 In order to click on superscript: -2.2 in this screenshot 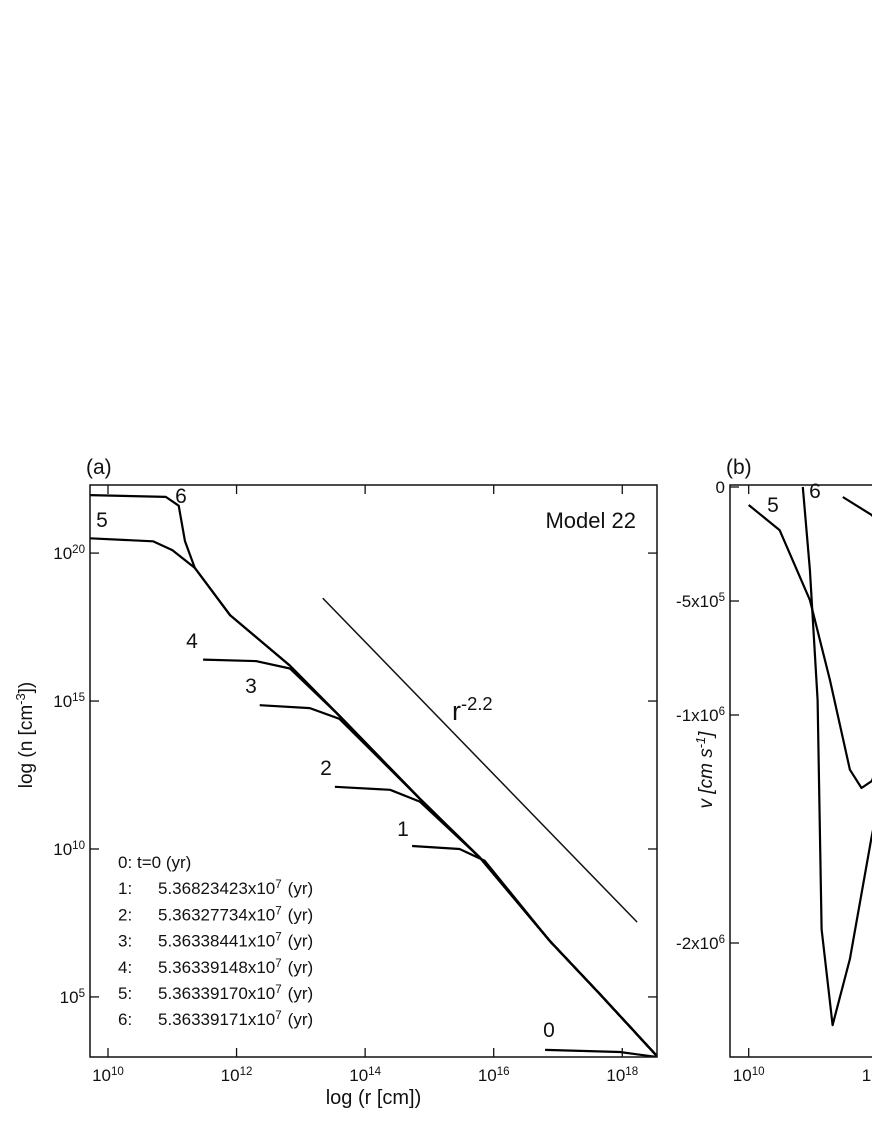, I will do `click(477, 703)`.